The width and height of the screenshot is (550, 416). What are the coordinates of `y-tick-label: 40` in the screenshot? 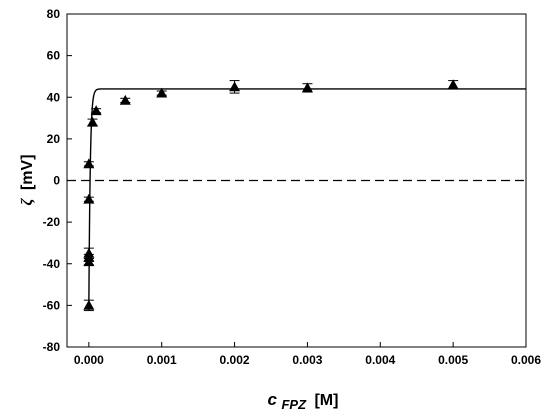 It's located at (54, 97).